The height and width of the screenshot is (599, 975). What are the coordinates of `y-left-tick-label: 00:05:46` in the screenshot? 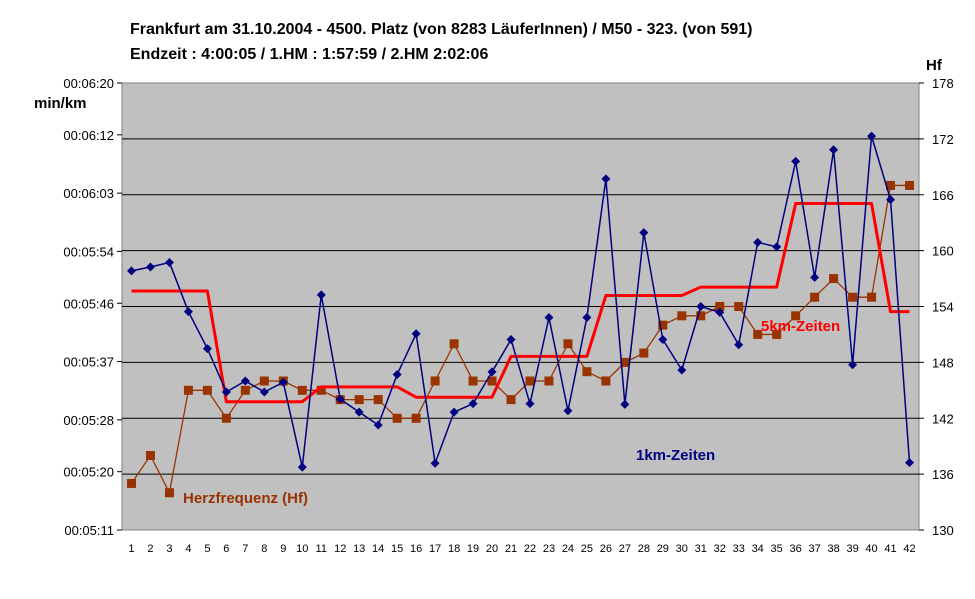 It's located at (88, 303).